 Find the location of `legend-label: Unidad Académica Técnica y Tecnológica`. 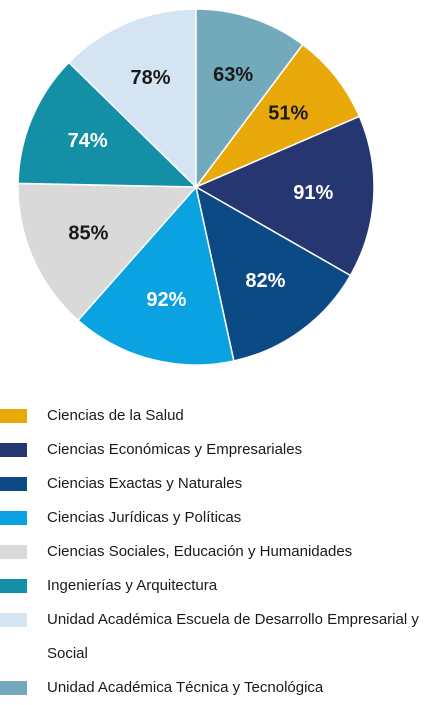

legend-label: Unidad Académica Técnica y Tecnológica is located at coordinates (185, 687).